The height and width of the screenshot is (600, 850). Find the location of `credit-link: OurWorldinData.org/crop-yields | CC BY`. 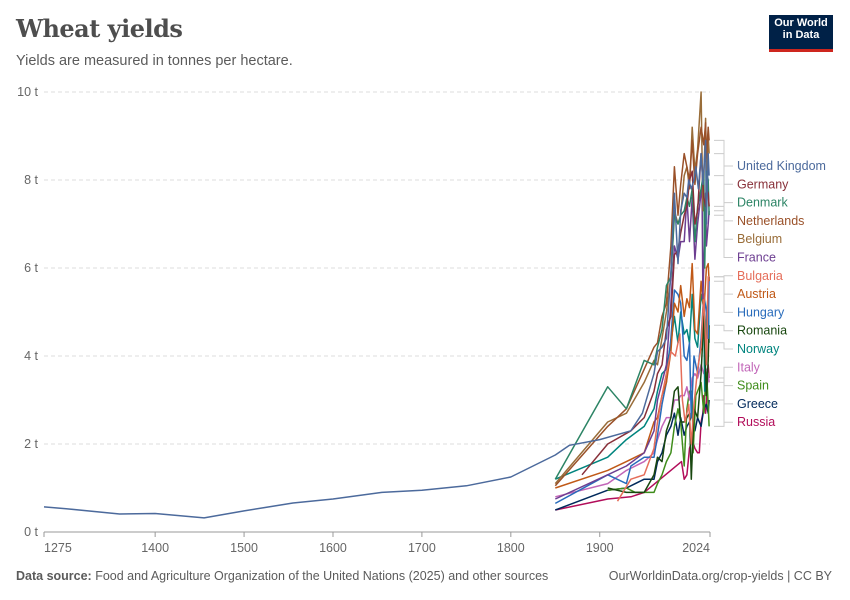

credit-link: OurWorldinData.org/crop-yields | CC BY is located at coordinates (720, 576).